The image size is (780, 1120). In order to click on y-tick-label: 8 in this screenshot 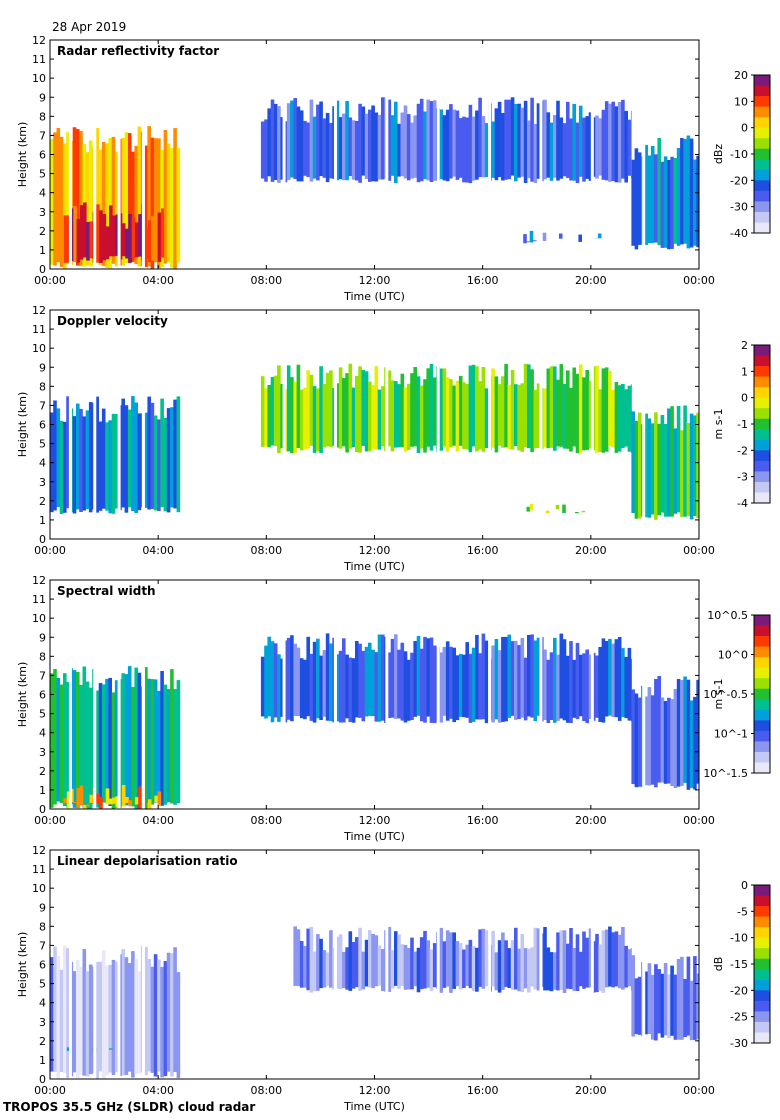, I will do `click(42, 656)`.